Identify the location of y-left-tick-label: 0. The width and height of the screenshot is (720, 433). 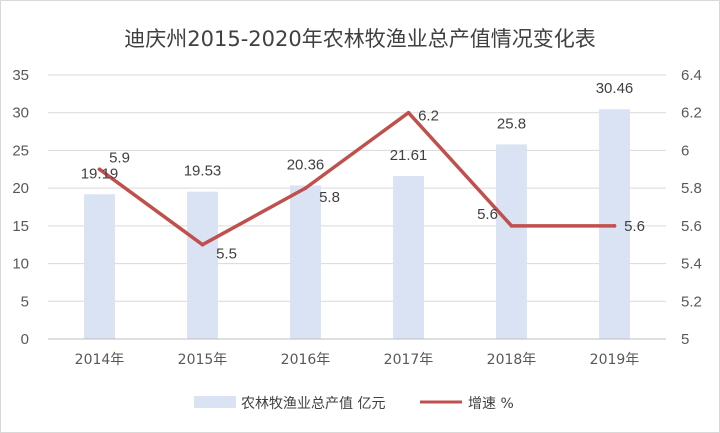
(25, 339).